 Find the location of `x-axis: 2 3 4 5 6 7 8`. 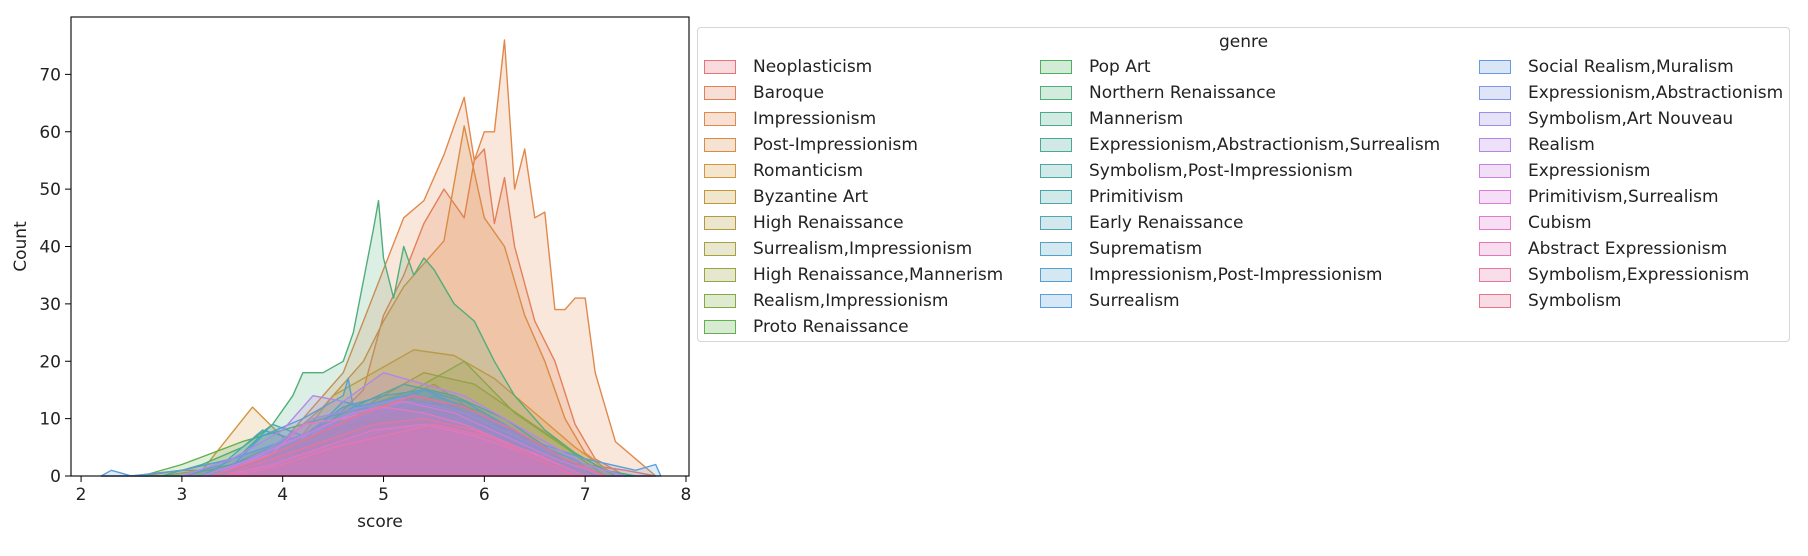

x-axis: 2 3 4 5 6 7 8 is located at coordinates (384, 490).